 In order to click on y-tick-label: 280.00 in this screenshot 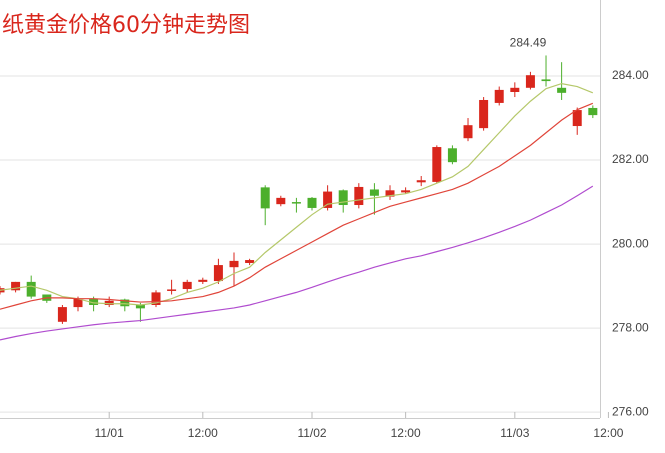, I will do `click(630, 243)`.